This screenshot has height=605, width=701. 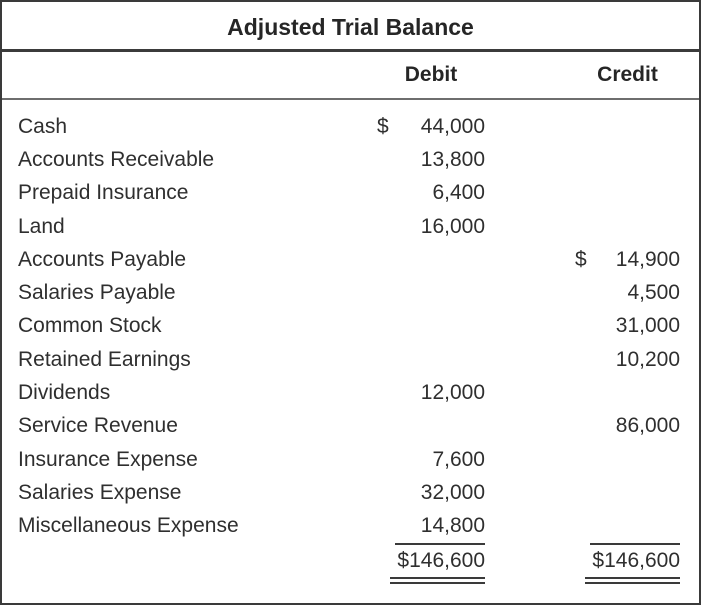 I want to click on table-row: Insurance Expense 7,600, so click(x=350, y=459).